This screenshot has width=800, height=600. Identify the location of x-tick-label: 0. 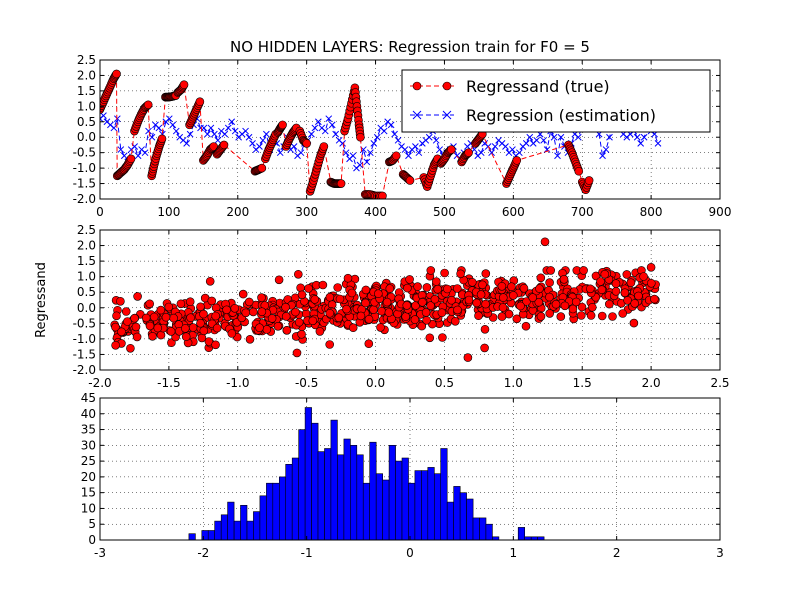
(100, 212).